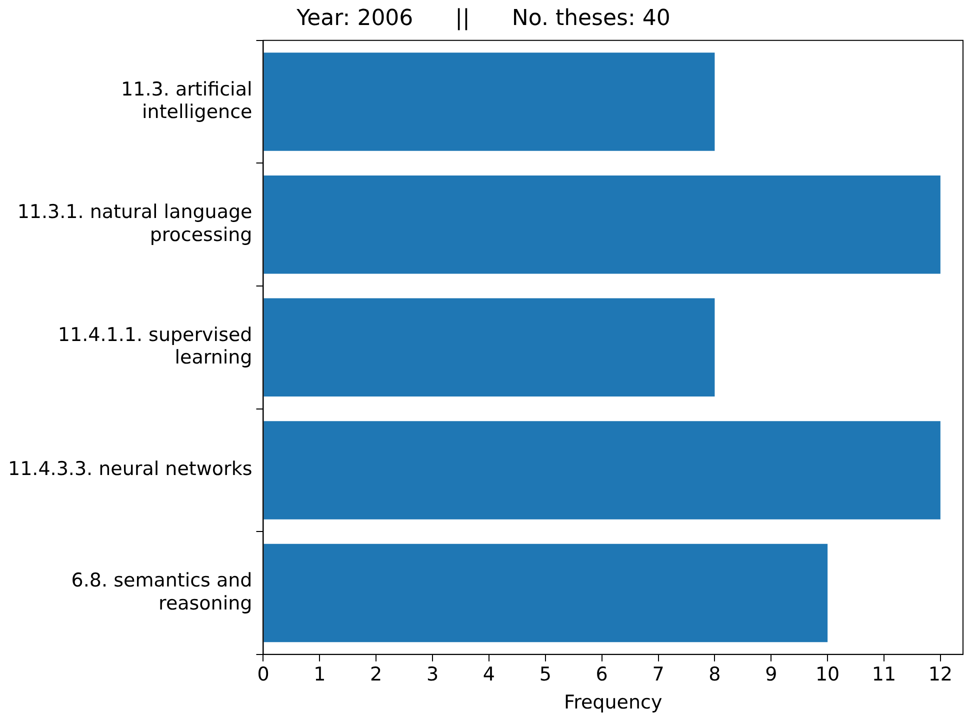  I want to click on x-tick-label: 1, so click(320, 675).